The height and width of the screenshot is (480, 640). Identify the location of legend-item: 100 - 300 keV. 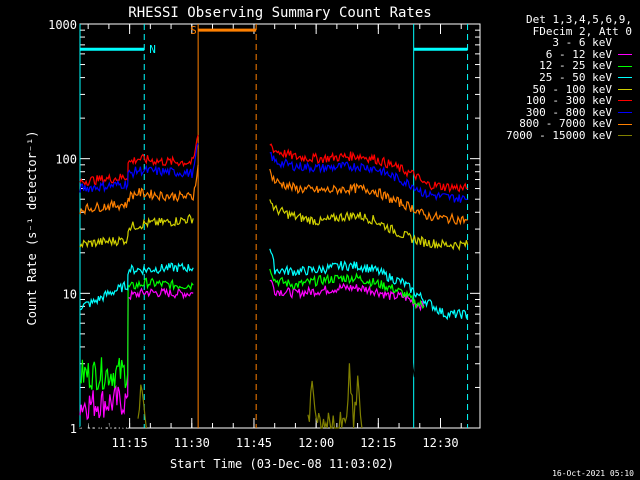
(557, 101).